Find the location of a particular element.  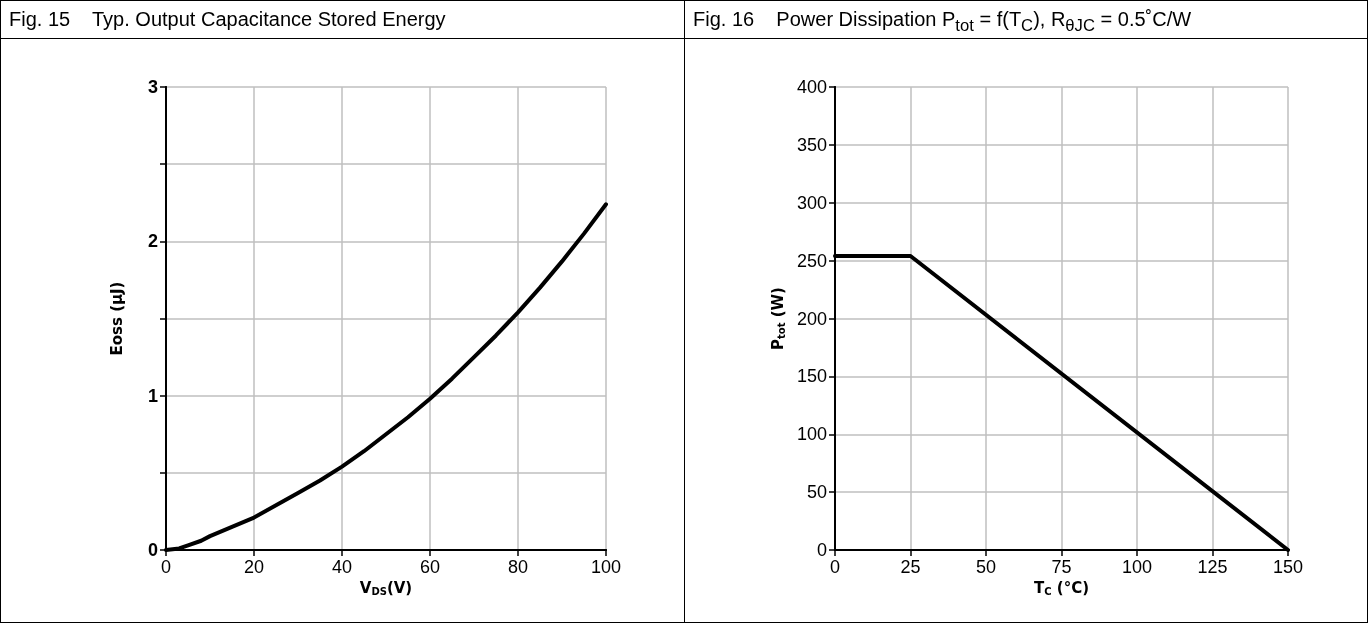

y-tick-label: 300 is located at coordinates (811, 202).